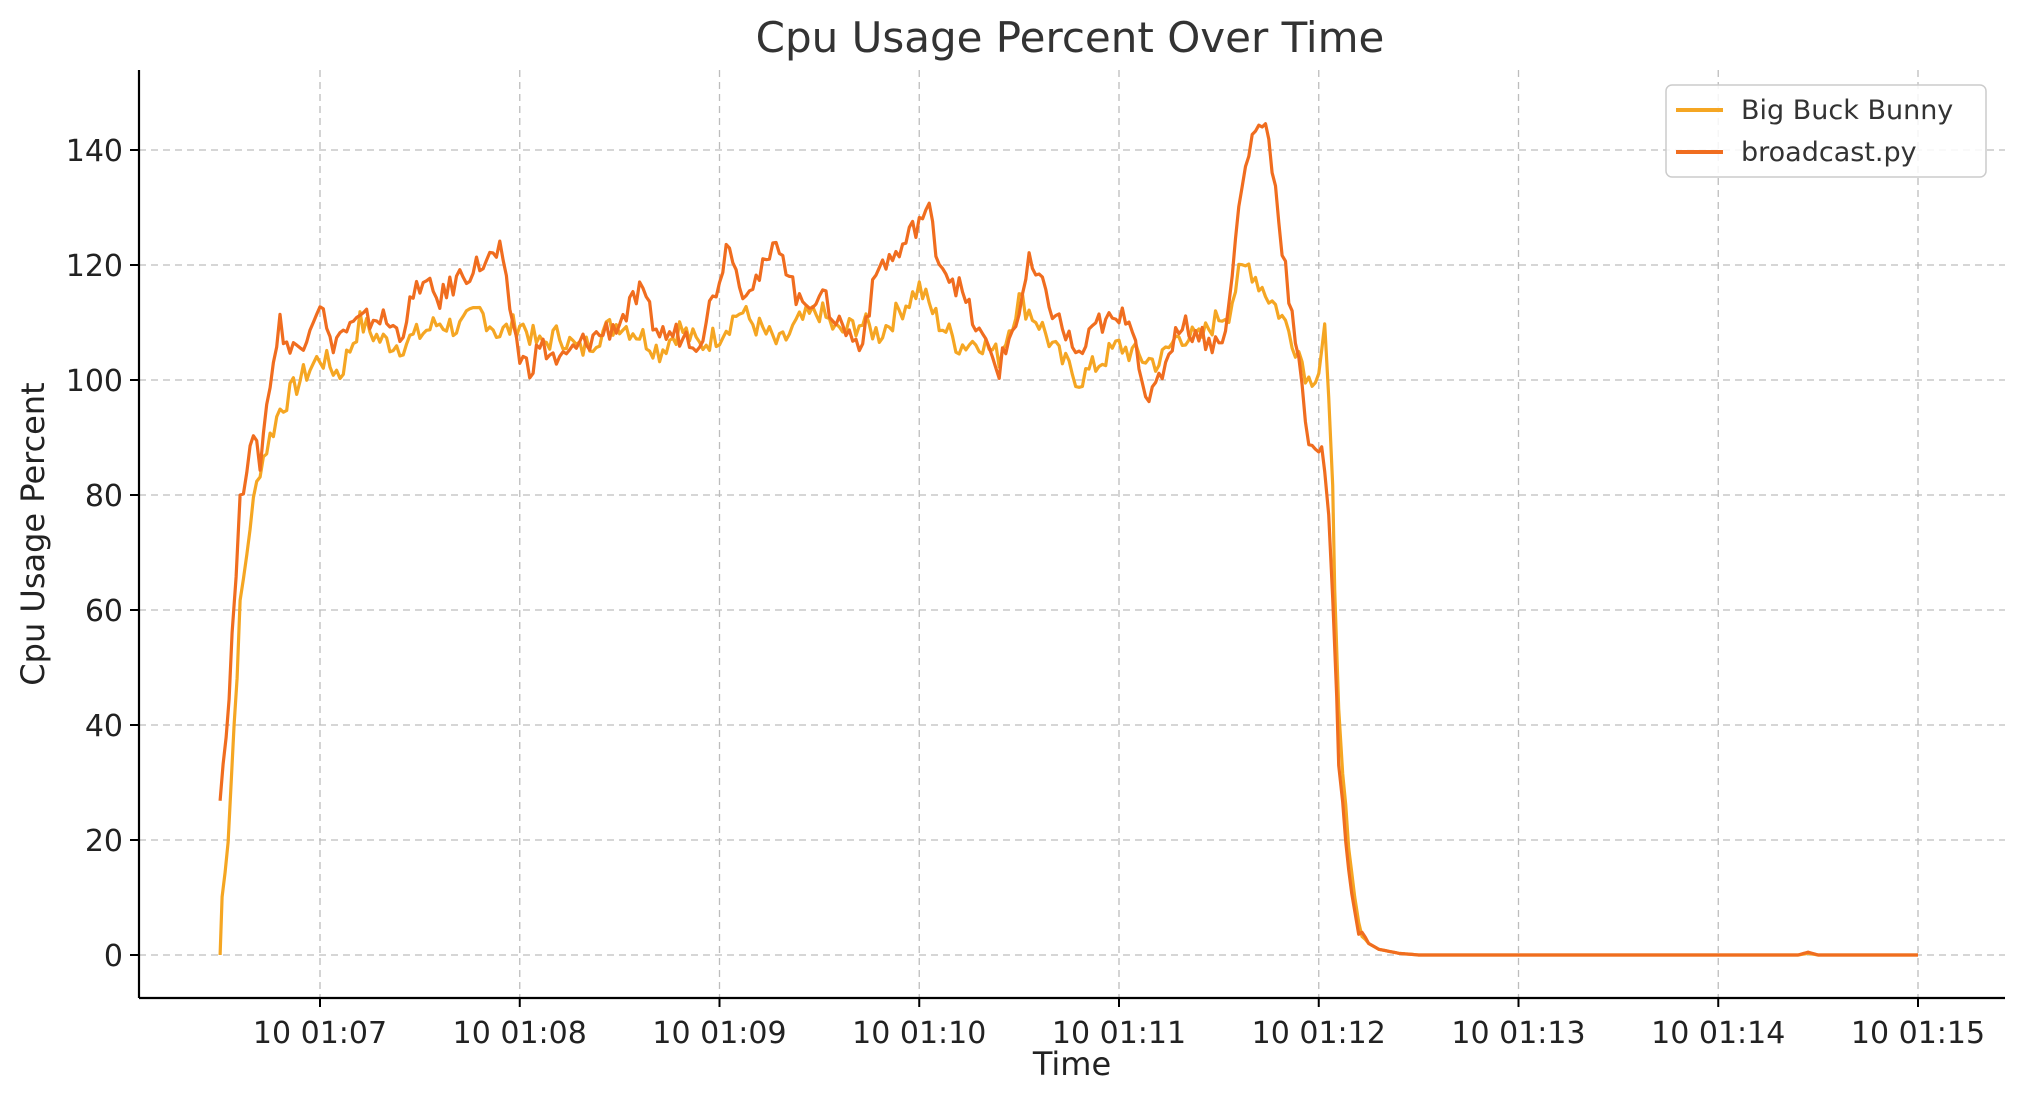 The image size is (2017, 1101). Describe the element at coordinates (94, 151) in the screenshot. I see `y-tick-label: 140` at that location.